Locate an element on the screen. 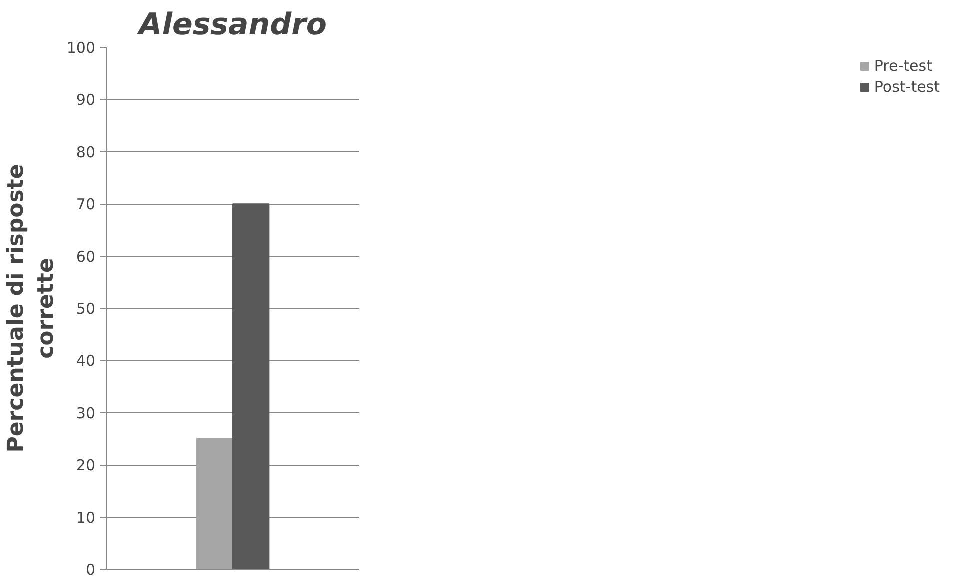  legend-label: Pre-test is located at coordinates (903, 66).